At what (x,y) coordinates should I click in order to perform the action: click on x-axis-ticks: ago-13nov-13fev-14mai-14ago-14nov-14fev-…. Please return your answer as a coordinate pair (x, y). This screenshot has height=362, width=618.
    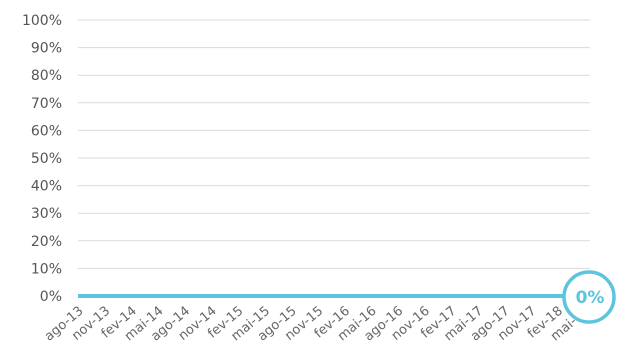
    Looking at the image, I should click on (317, 324).